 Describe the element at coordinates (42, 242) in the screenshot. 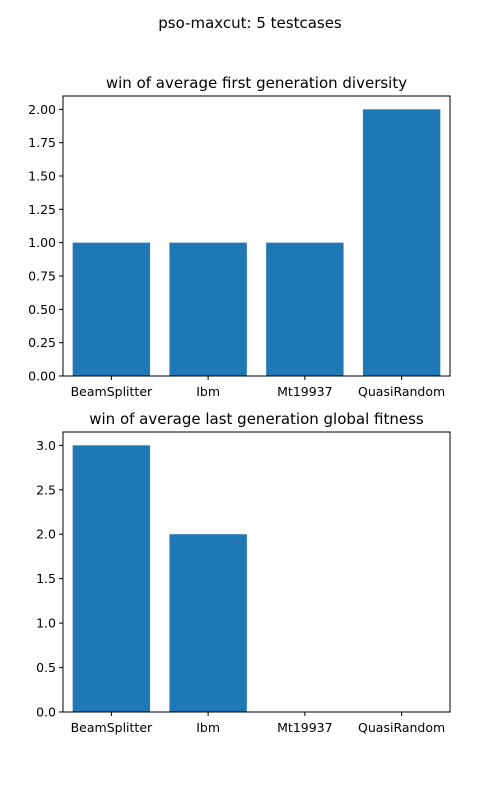

I see `y-tick-label: 1.00` at that location.